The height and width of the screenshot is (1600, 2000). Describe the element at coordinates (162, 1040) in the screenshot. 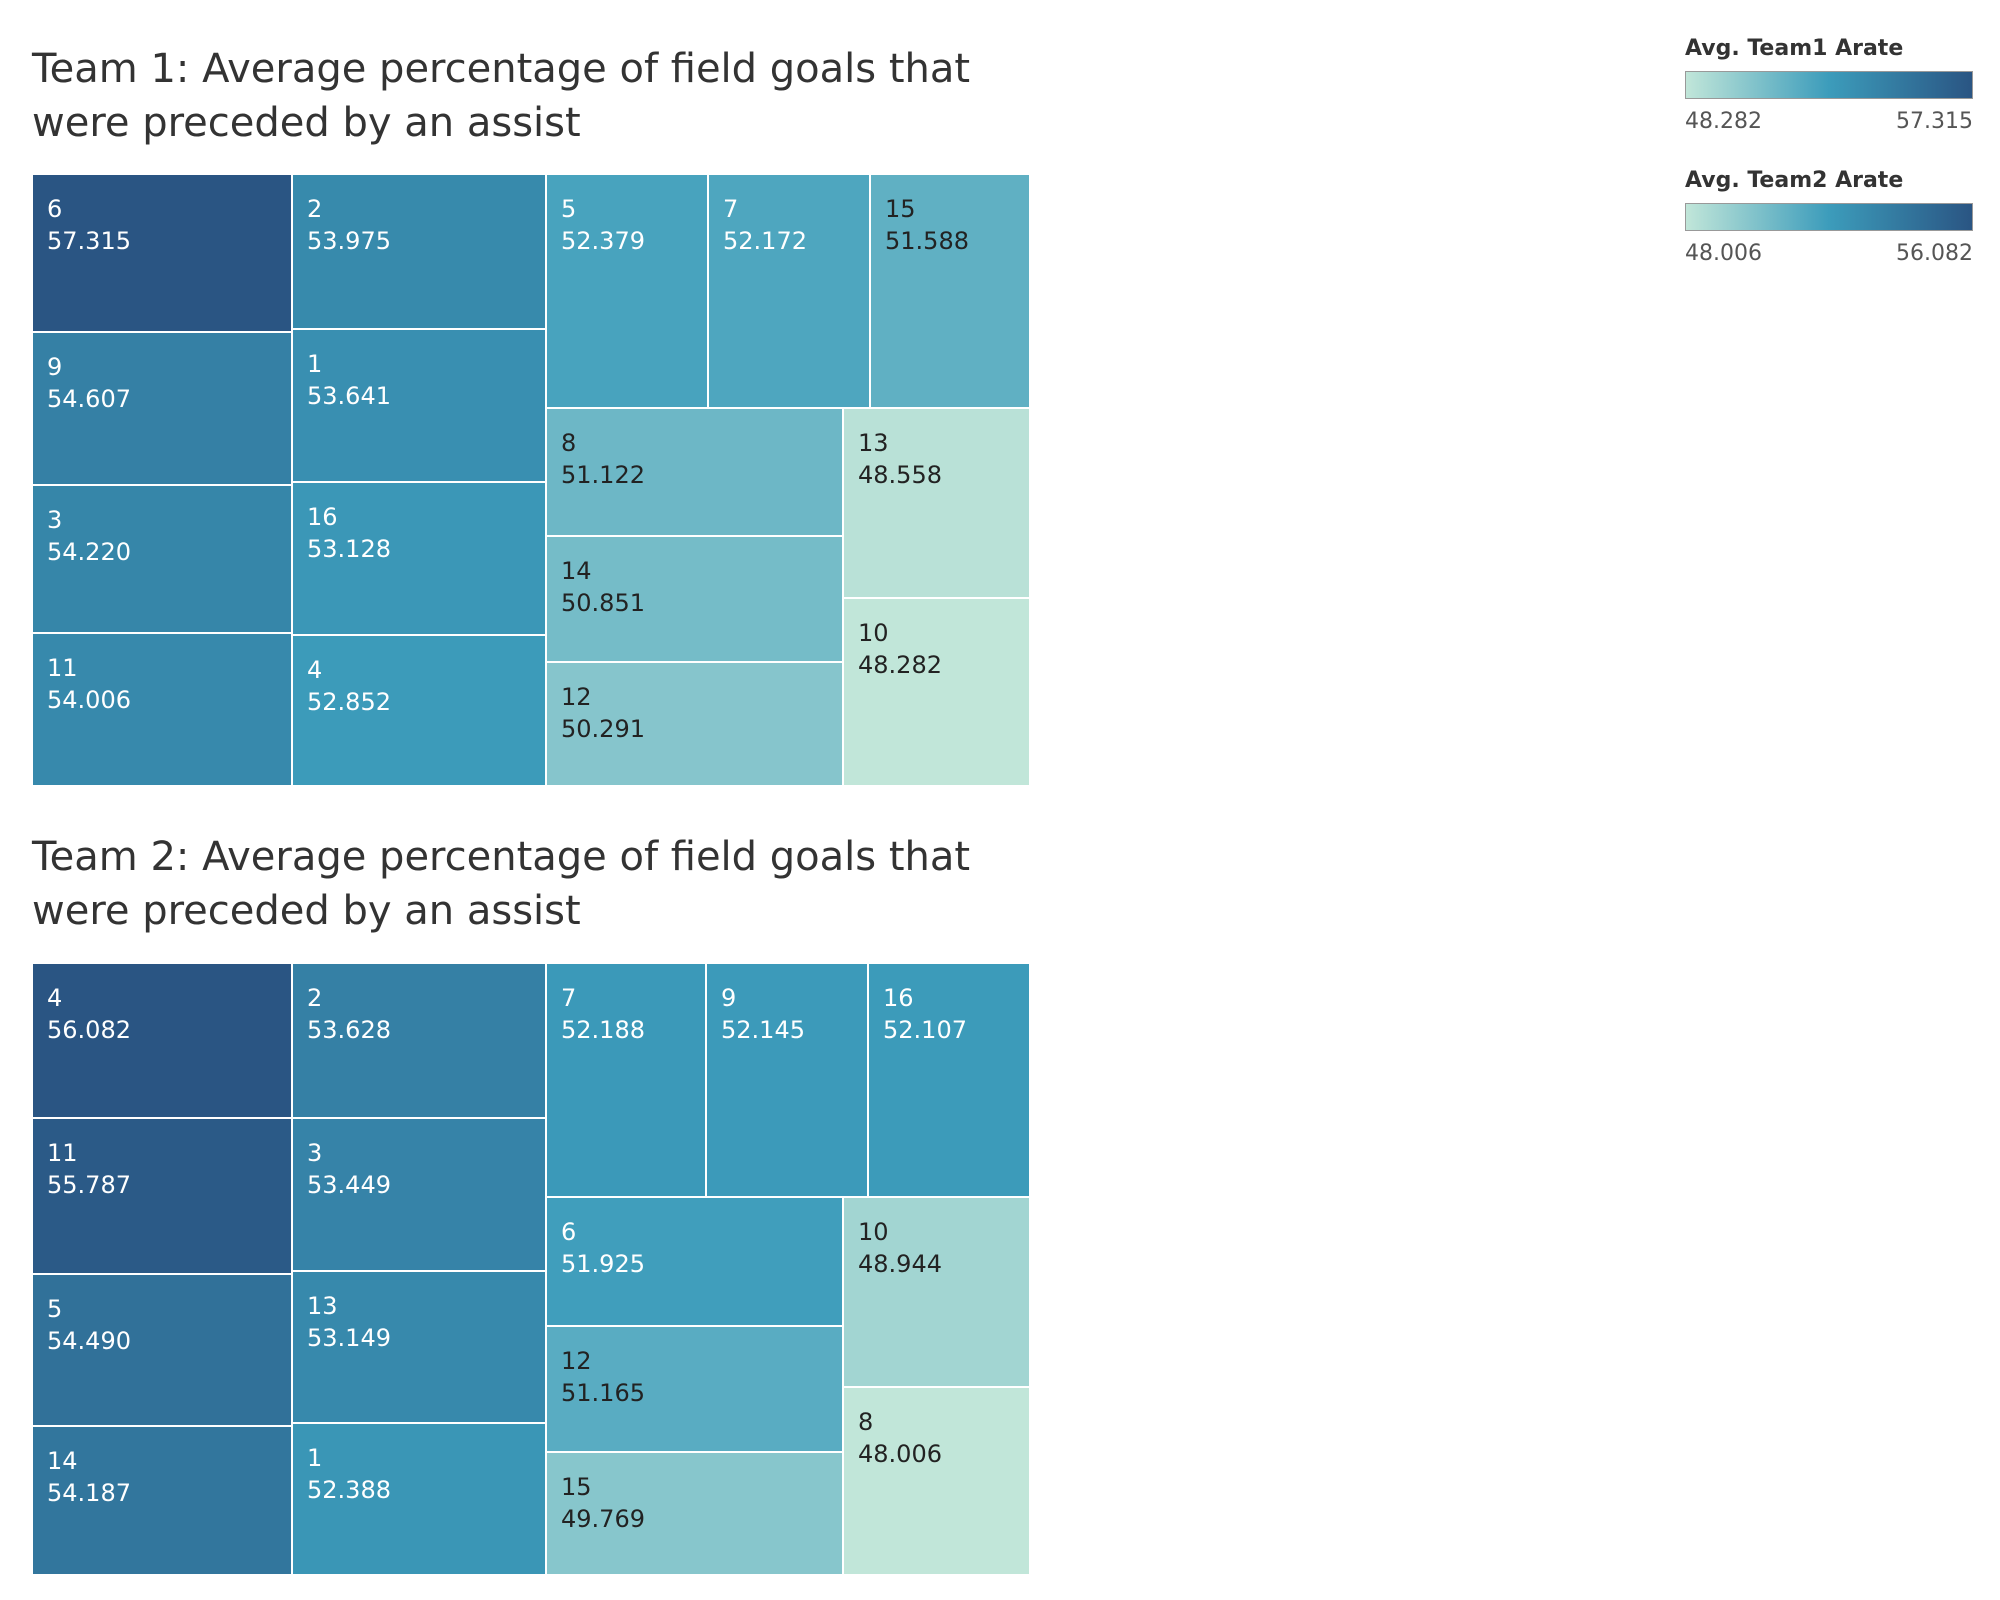

I see `treemap-tile: 4 56.082` at that location.